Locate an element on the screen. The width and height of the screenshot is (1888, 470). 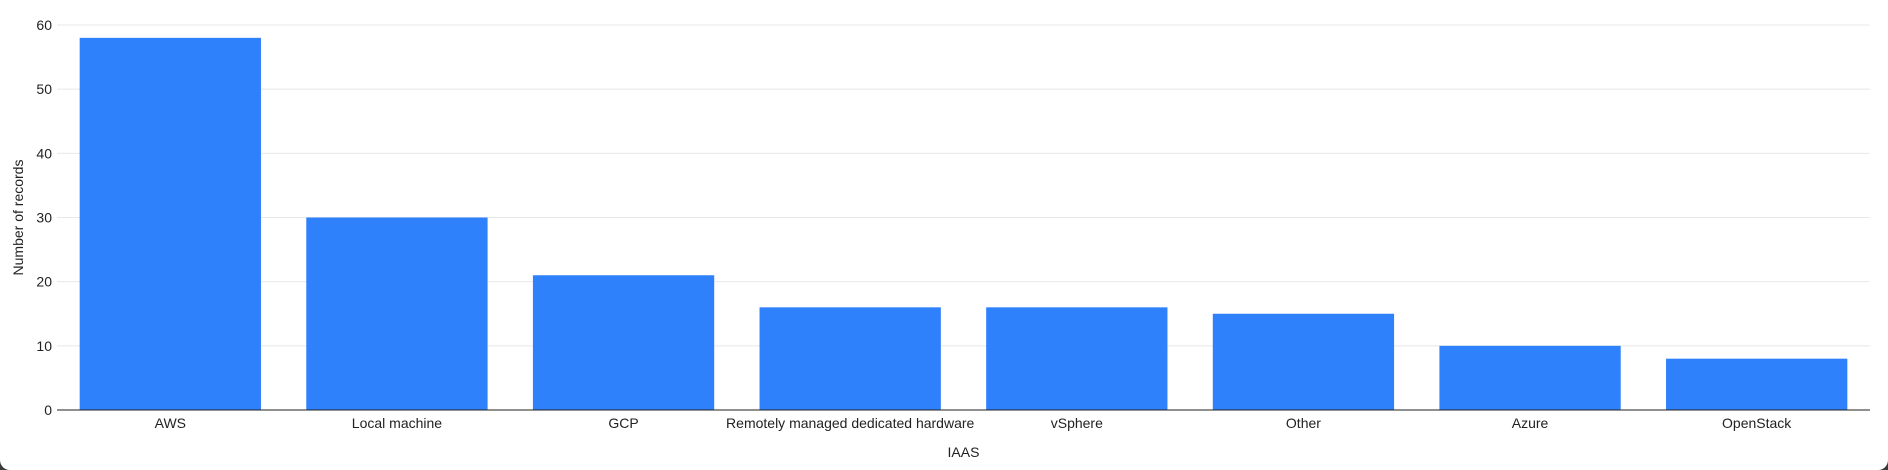
y-tick-label: 0 is located at coordinates (48, 410).